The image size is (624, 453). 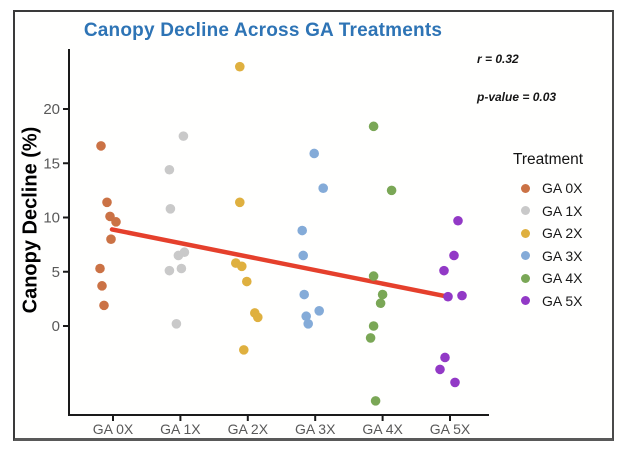 I want to click on y-tick-label: 5, so click(x=56, y=272).